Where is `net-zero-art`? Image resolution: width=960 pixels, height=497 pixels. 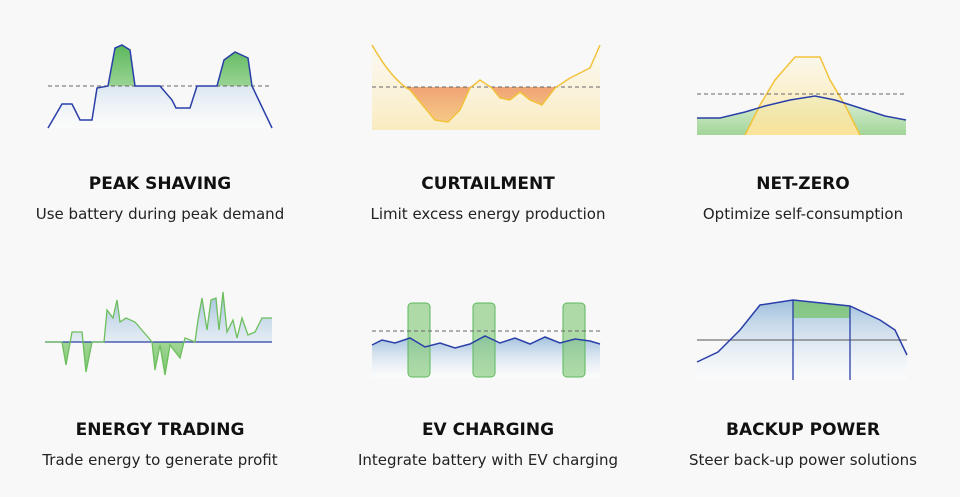 net-zero-art is located at coordinates (802, 96).